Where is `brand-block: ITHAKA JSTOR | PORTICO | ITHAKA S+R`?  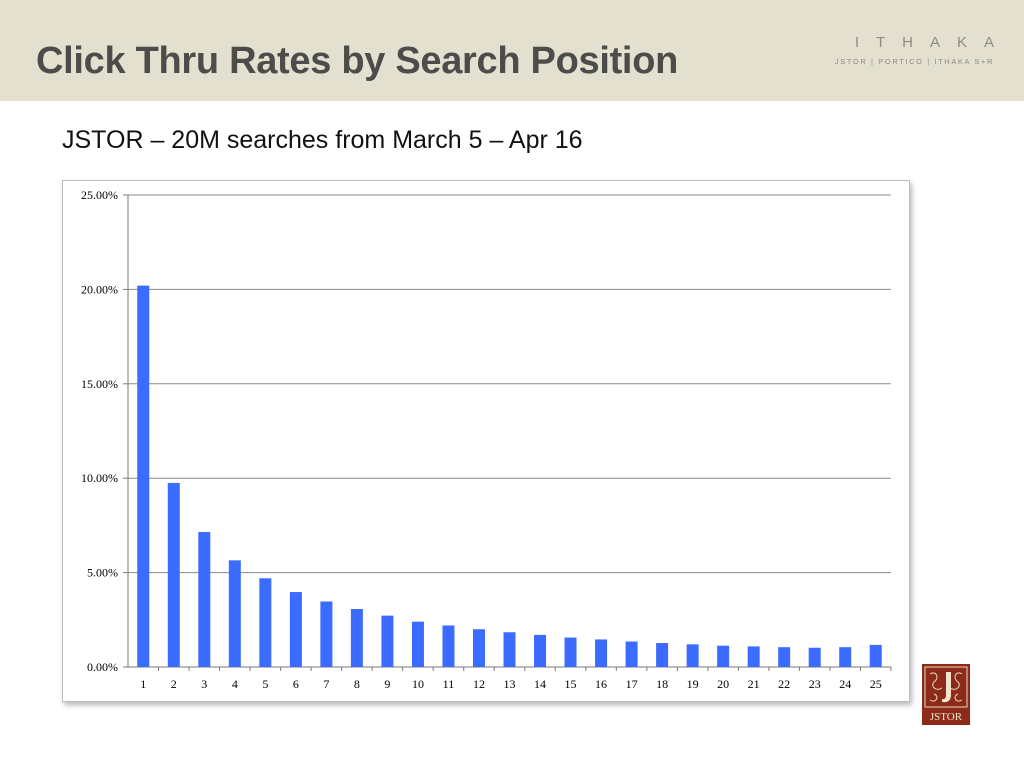 brand-block: ITHAKA JSTOR | PORTICO | ITHAKA S+R is located at coordinates (914, 50).